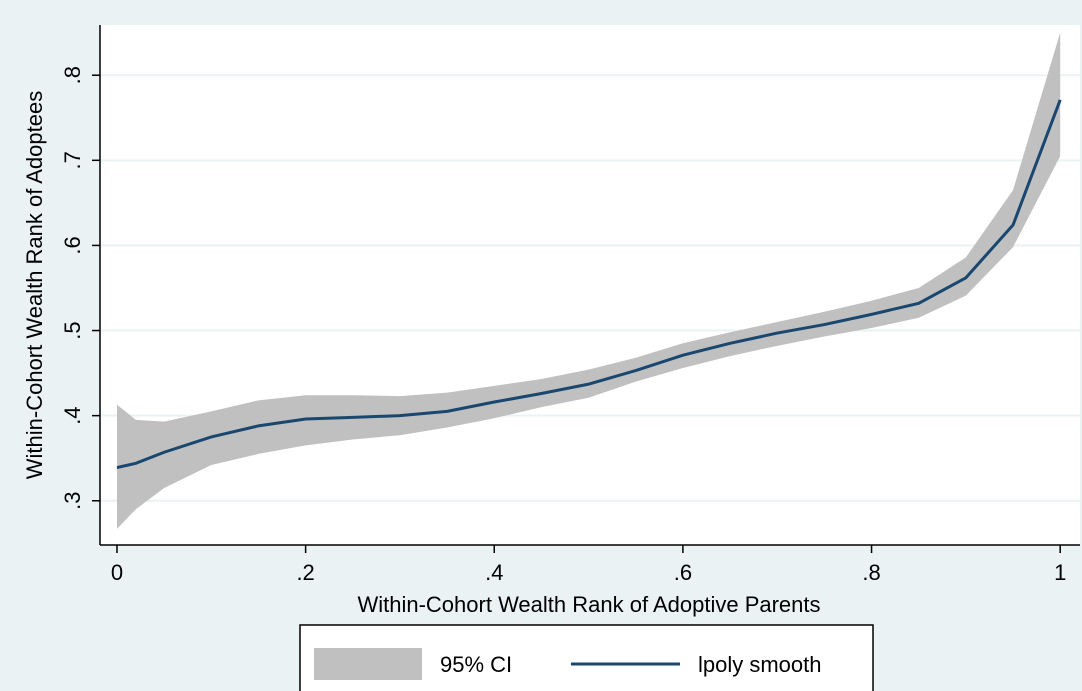  Describe the element at coordinates (117, 572) in the screenshot. I see `x-tick-label: 0` at that location.